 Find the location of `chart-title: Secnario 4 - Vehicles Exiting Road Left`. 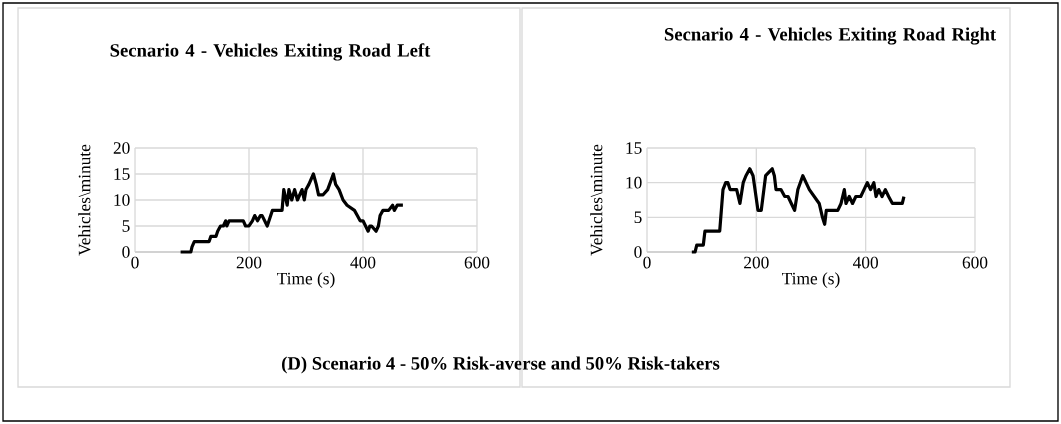

chart-title: Secnario 4 - Vehicles Exiting Road Left is located at coordinates (270, 52).